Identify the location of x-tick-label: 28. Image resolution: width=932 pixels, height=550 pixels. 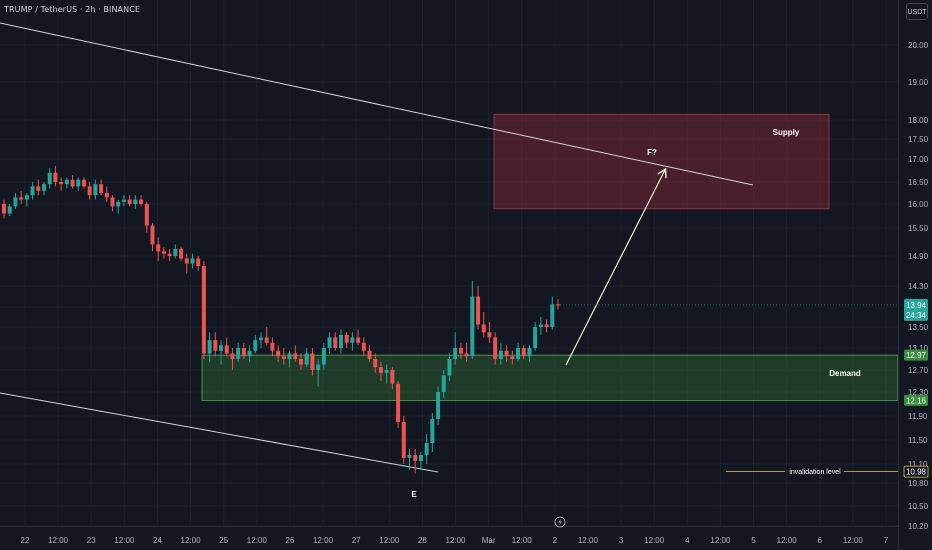
(422, 540).